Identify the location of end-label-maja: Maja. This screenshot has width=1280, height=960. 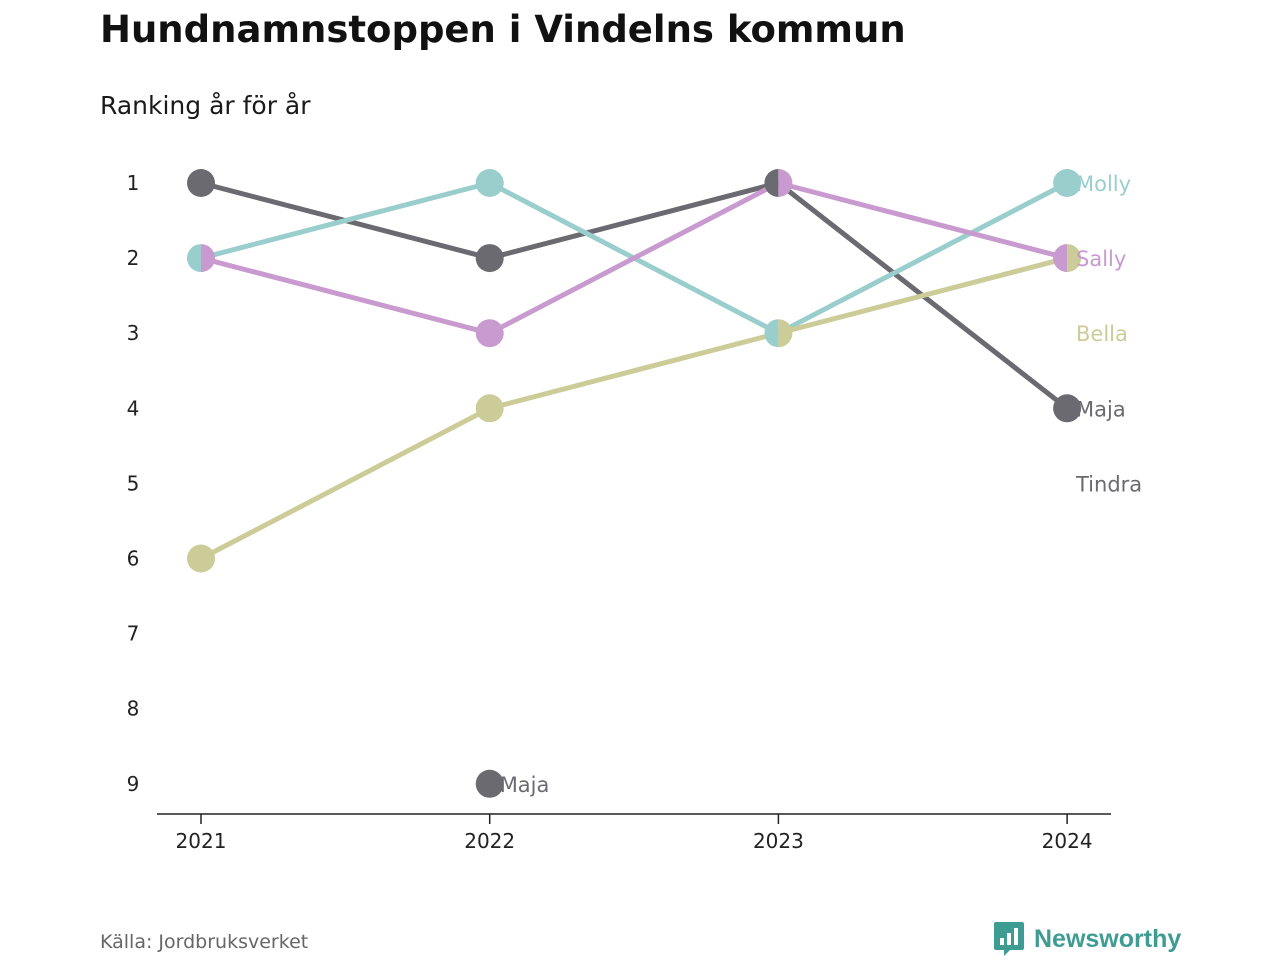
(1101, 409).